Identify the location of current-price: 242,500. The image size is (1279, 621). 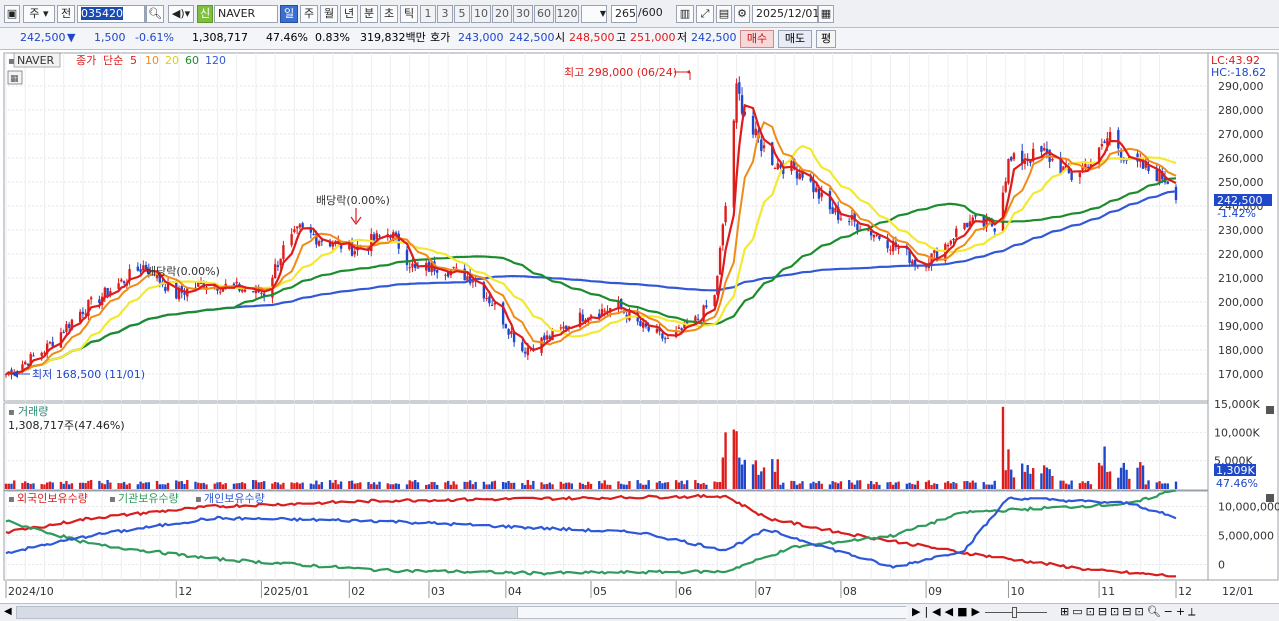
(43, 37).